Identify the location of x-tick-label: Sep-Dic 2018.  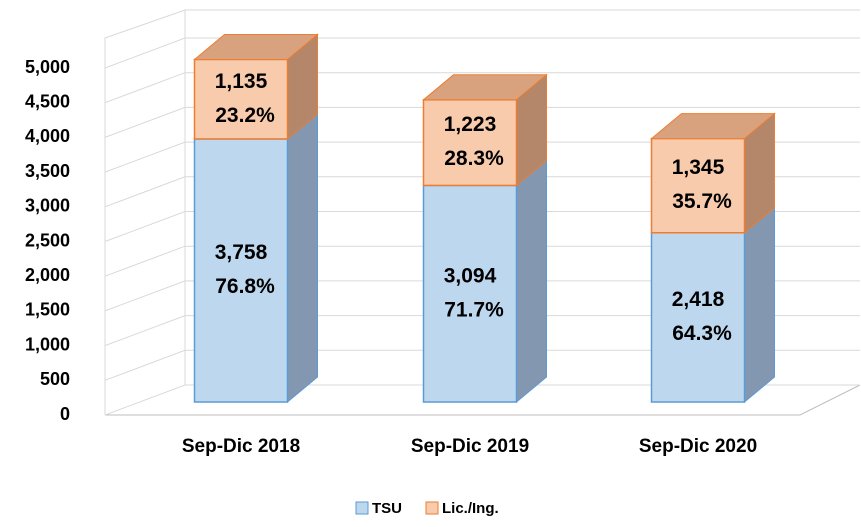
(241, 446).